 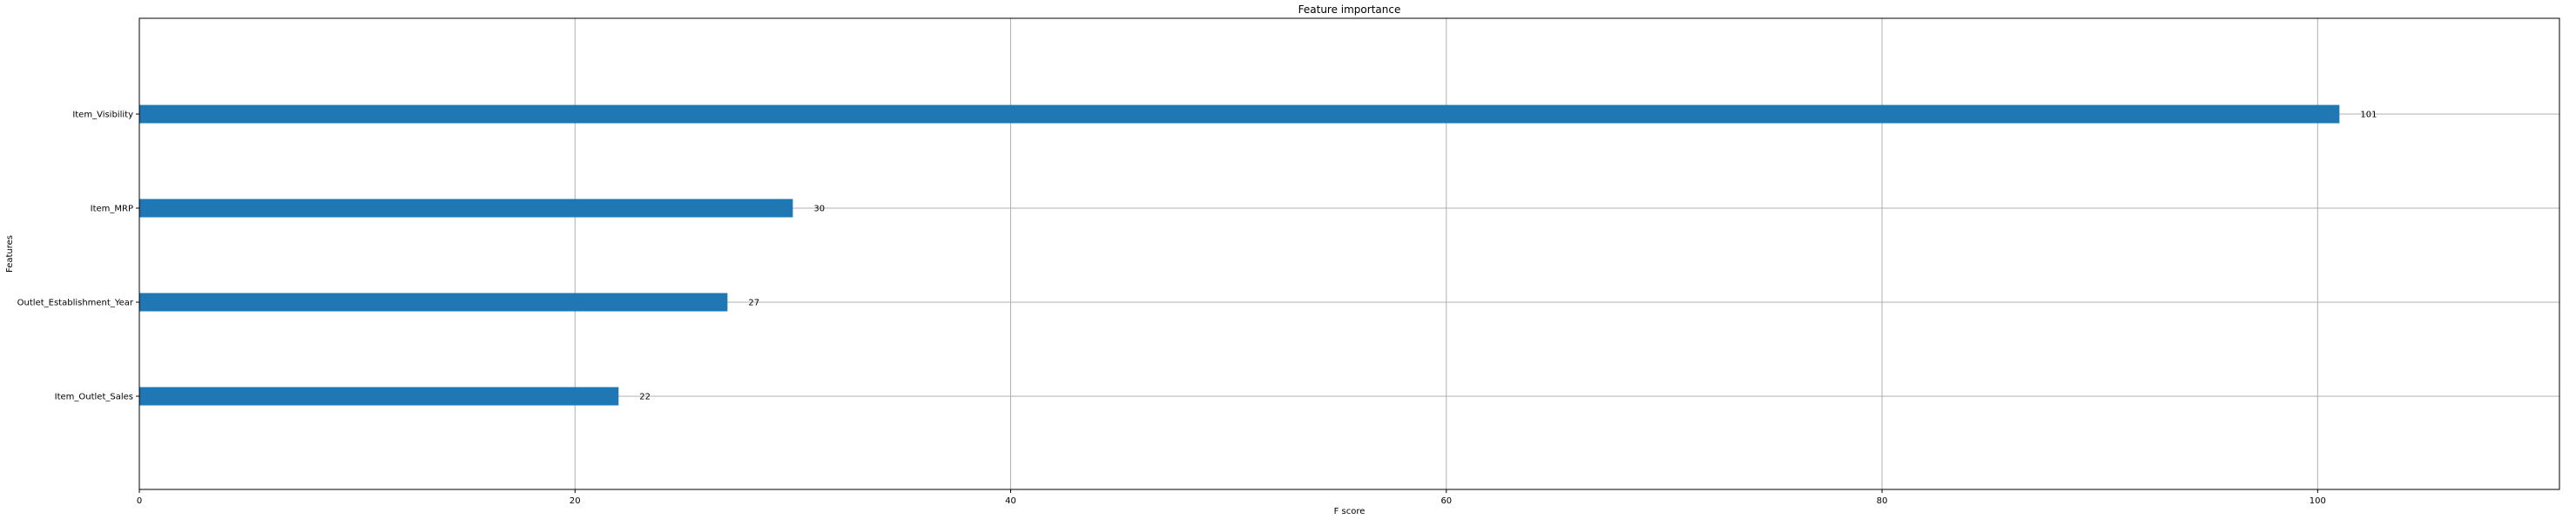 I want to click on bar-value-label: 30, so click(x=819, y=210).